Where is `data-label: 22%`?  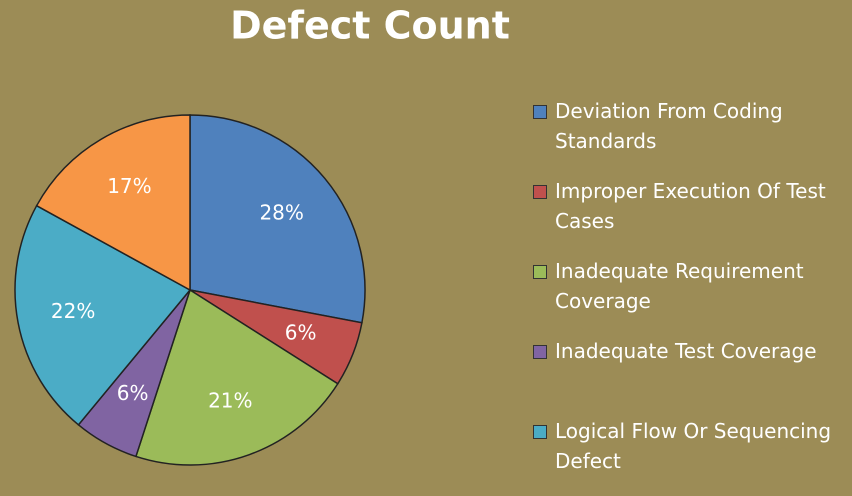
data-label: 22% is located at coordinates (73, 311).